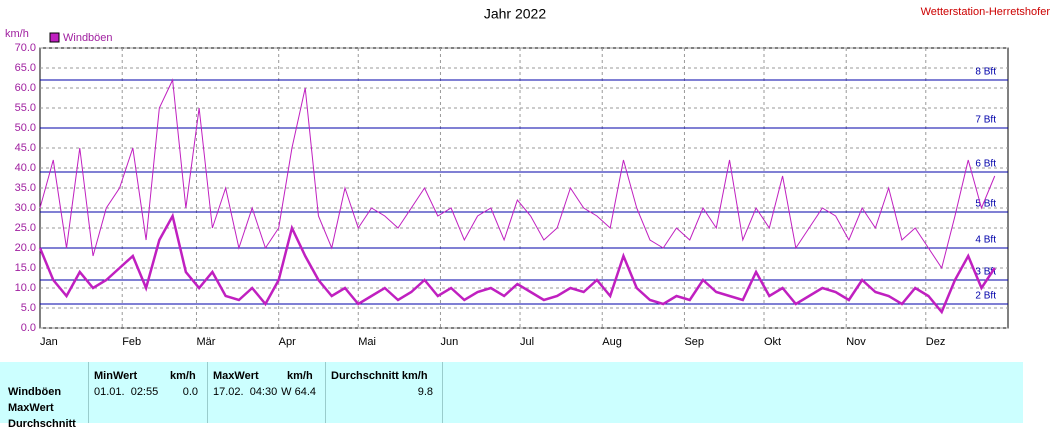  Describe the element at coordinates (936, 342) in the screenshot. I see `x-tick-label: Dez` at that location.